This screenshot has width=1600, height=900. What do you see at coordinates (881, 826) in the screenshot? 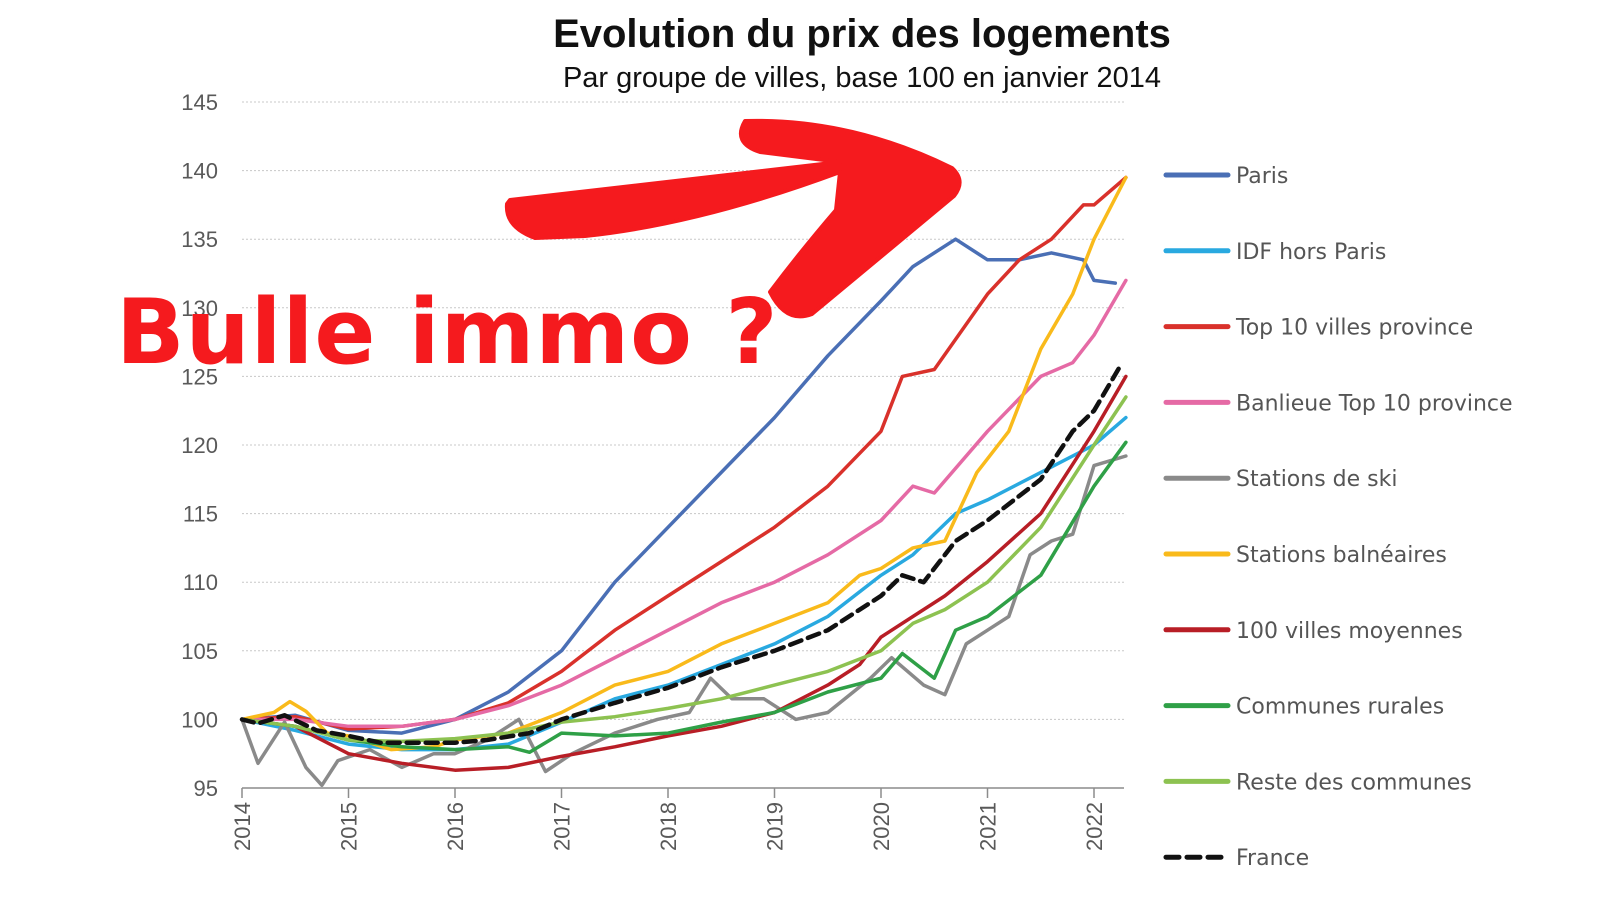
I see `x-tick-label: 2020` at bounding box center [881, 826].